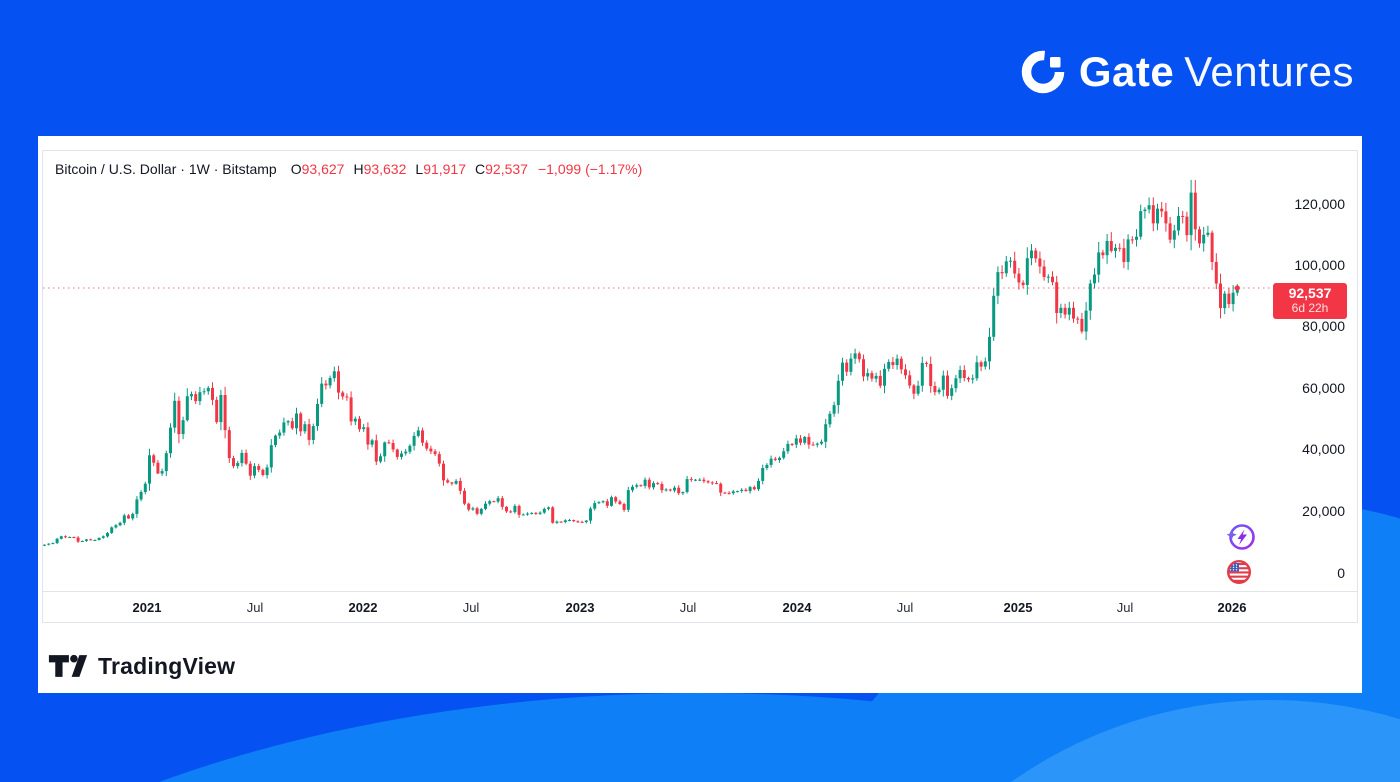 The image size is (1400, 782). Describe the element at coordinates (419, 169) in the screenshot. I see `low-label: L` at that location.